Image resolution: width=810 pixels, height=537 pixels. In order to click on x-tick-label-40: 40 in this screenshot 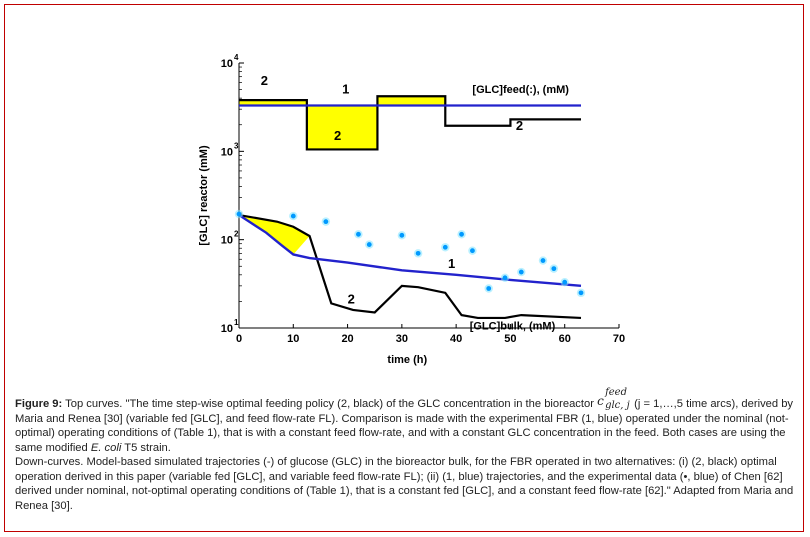, I will do `click(456, 339)`.